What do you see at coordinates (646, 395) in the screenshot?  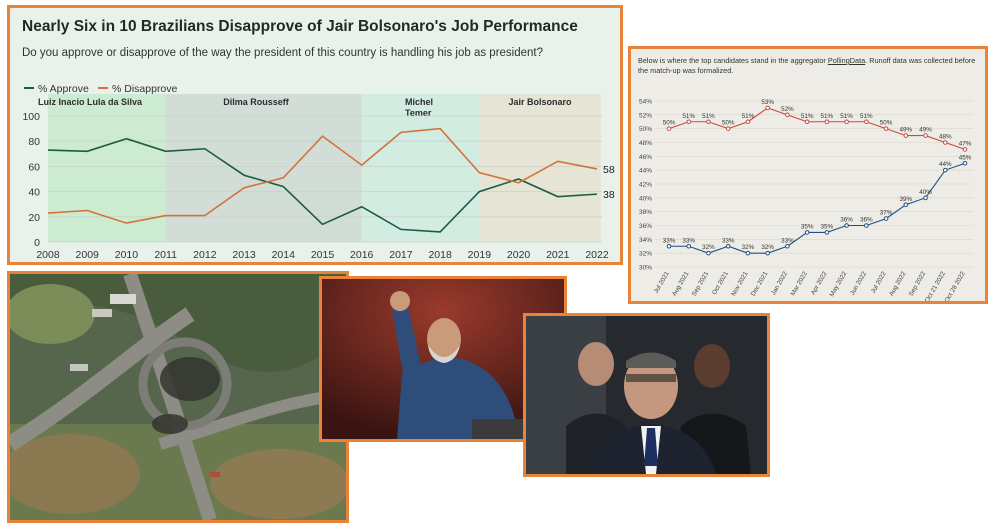 I see `bolsonaro-photo-illustration` at bounding box center [646, 395].